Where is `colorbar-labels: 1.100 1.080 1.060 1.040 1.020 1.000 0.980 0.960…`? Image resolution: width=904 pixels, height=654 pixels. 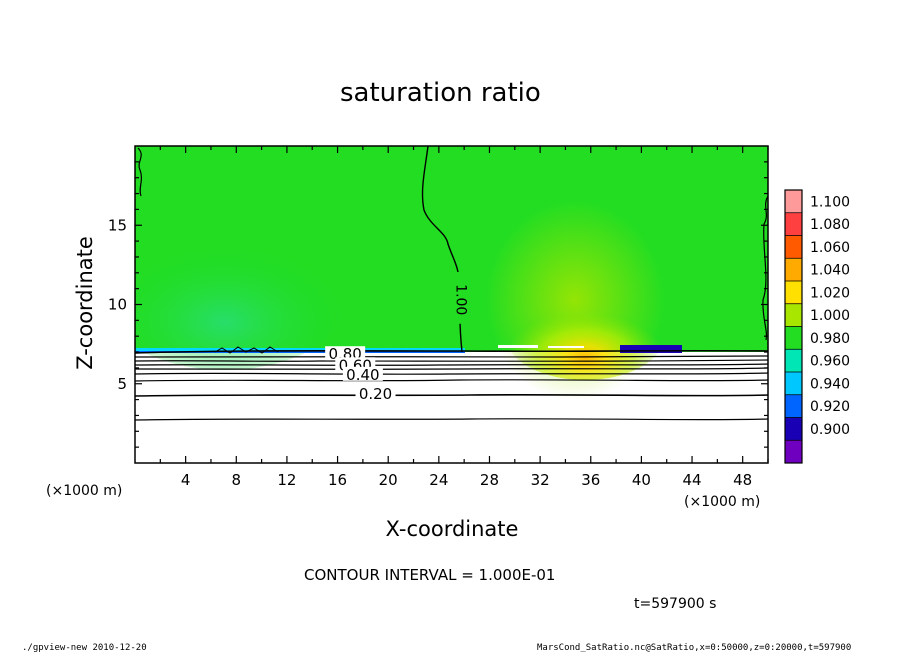 colorbar-labels: 1.100 1.080 1.060 1.040 1.020 1.000 0.980 0.960… is located at coordinates (830, 316).